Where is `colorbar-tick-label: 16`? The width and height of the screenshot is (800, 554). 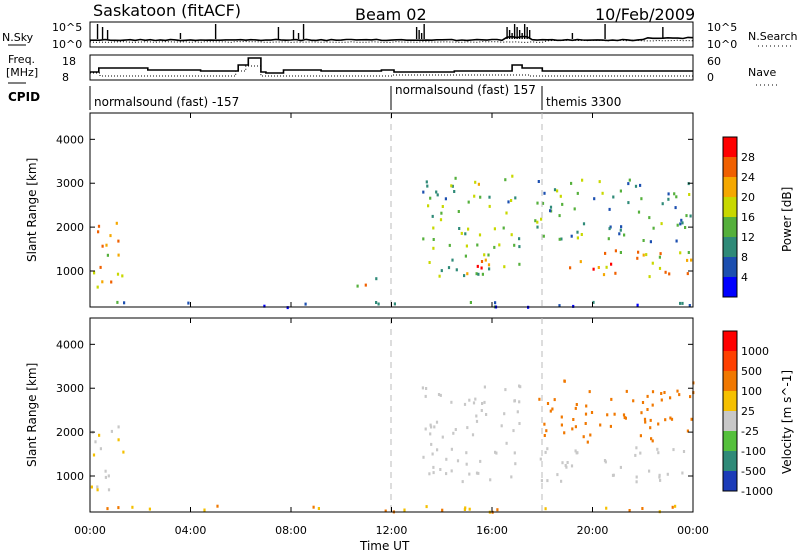
colorbar-tick-label: 16 is located at coordinates (748, 217).